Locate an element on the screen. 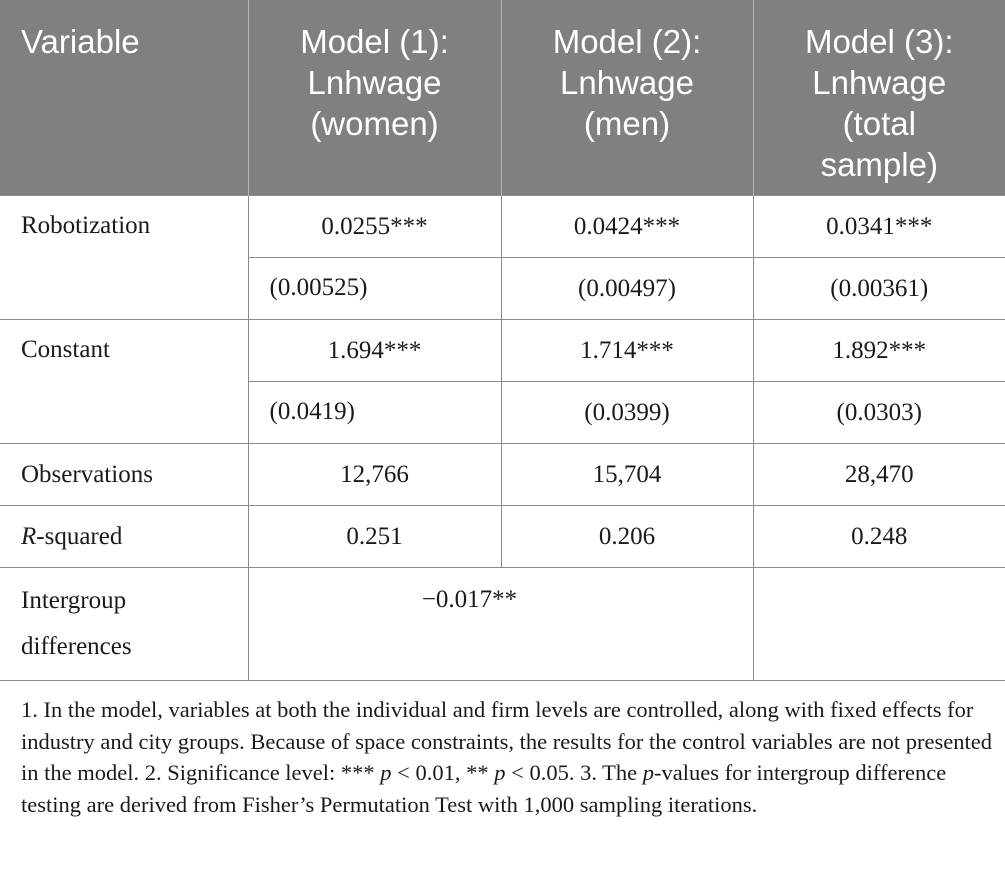 This screenshot has width=1005, height=881. cell-se: (0.0399) is located at coordinates (627, 412).